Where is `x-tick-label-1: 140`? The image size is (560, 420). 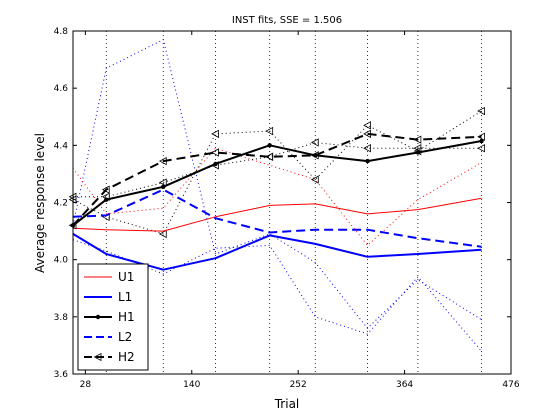
x-tick-label-1: 140 is located at coordinates (191, 385).